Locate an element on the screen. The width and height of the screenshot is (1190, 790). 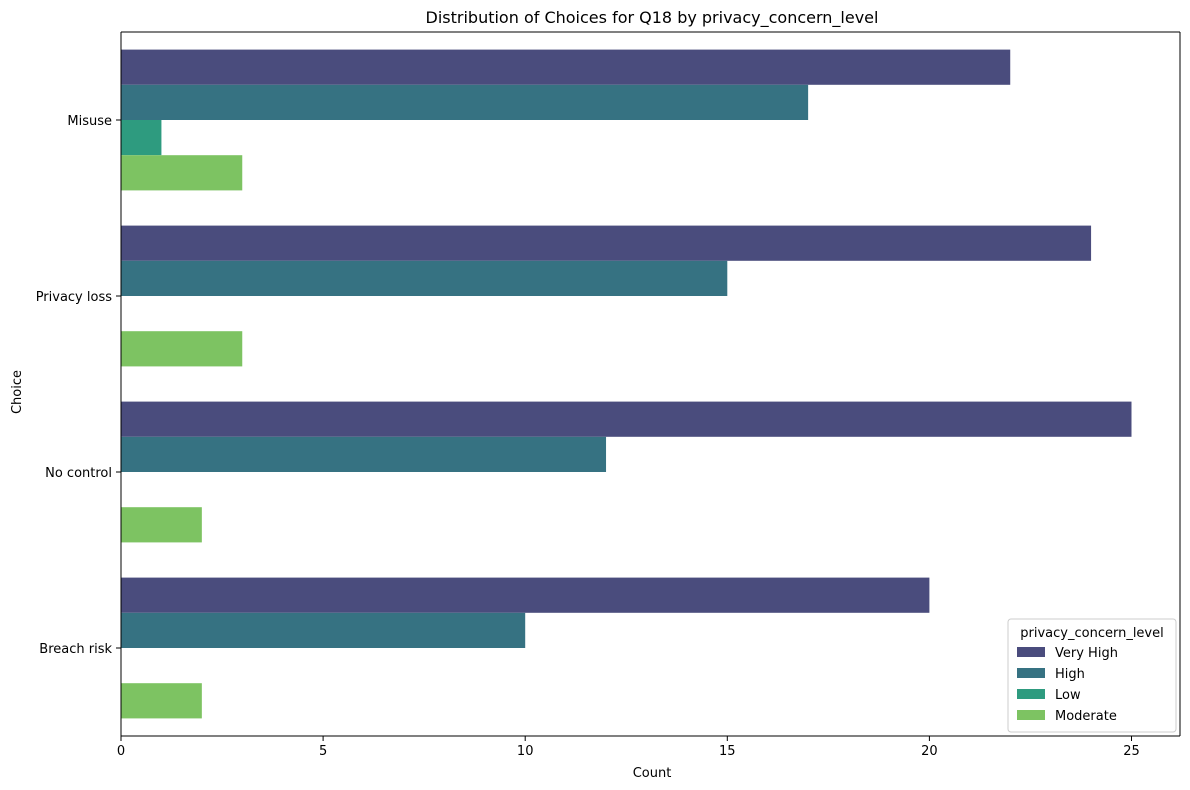
x-tick-label: 15 is located at coordinates (727, 751).